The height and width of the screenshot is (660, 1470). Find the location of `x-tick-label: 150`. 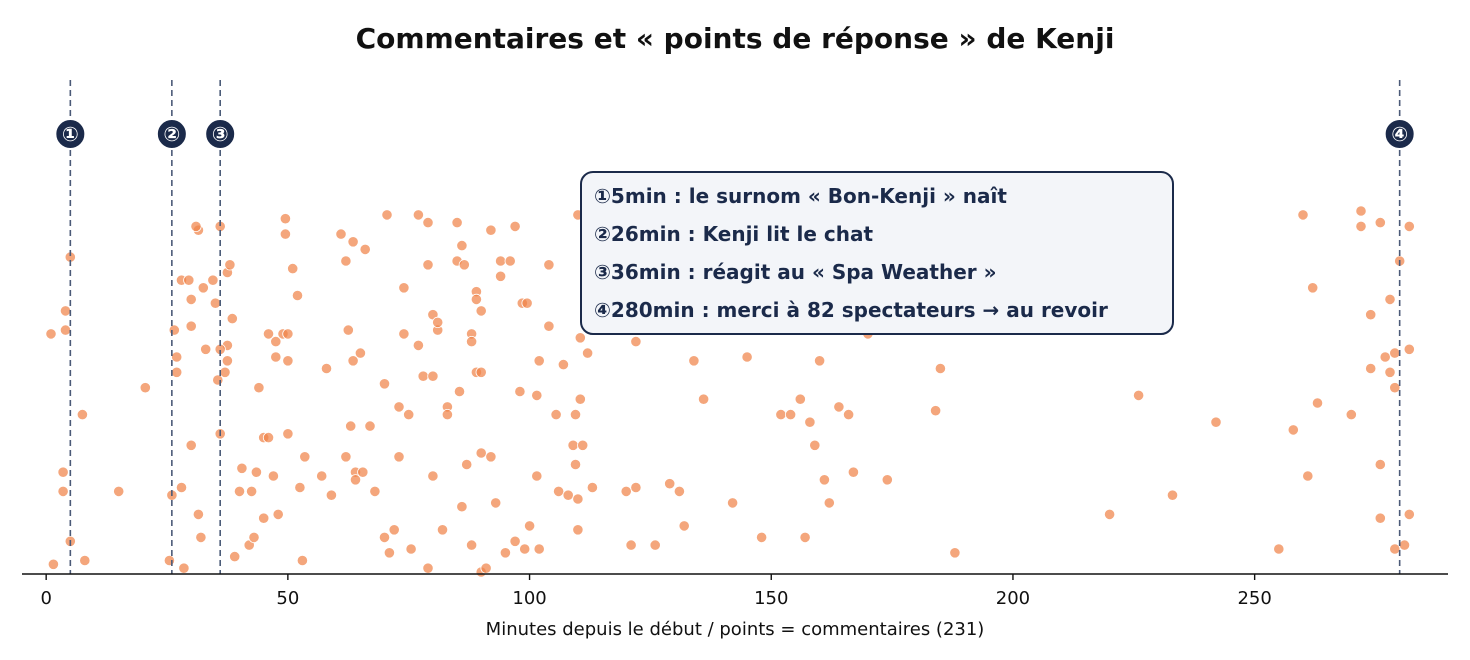

x-tick-label: 150 is located at coordinates (771, 598).